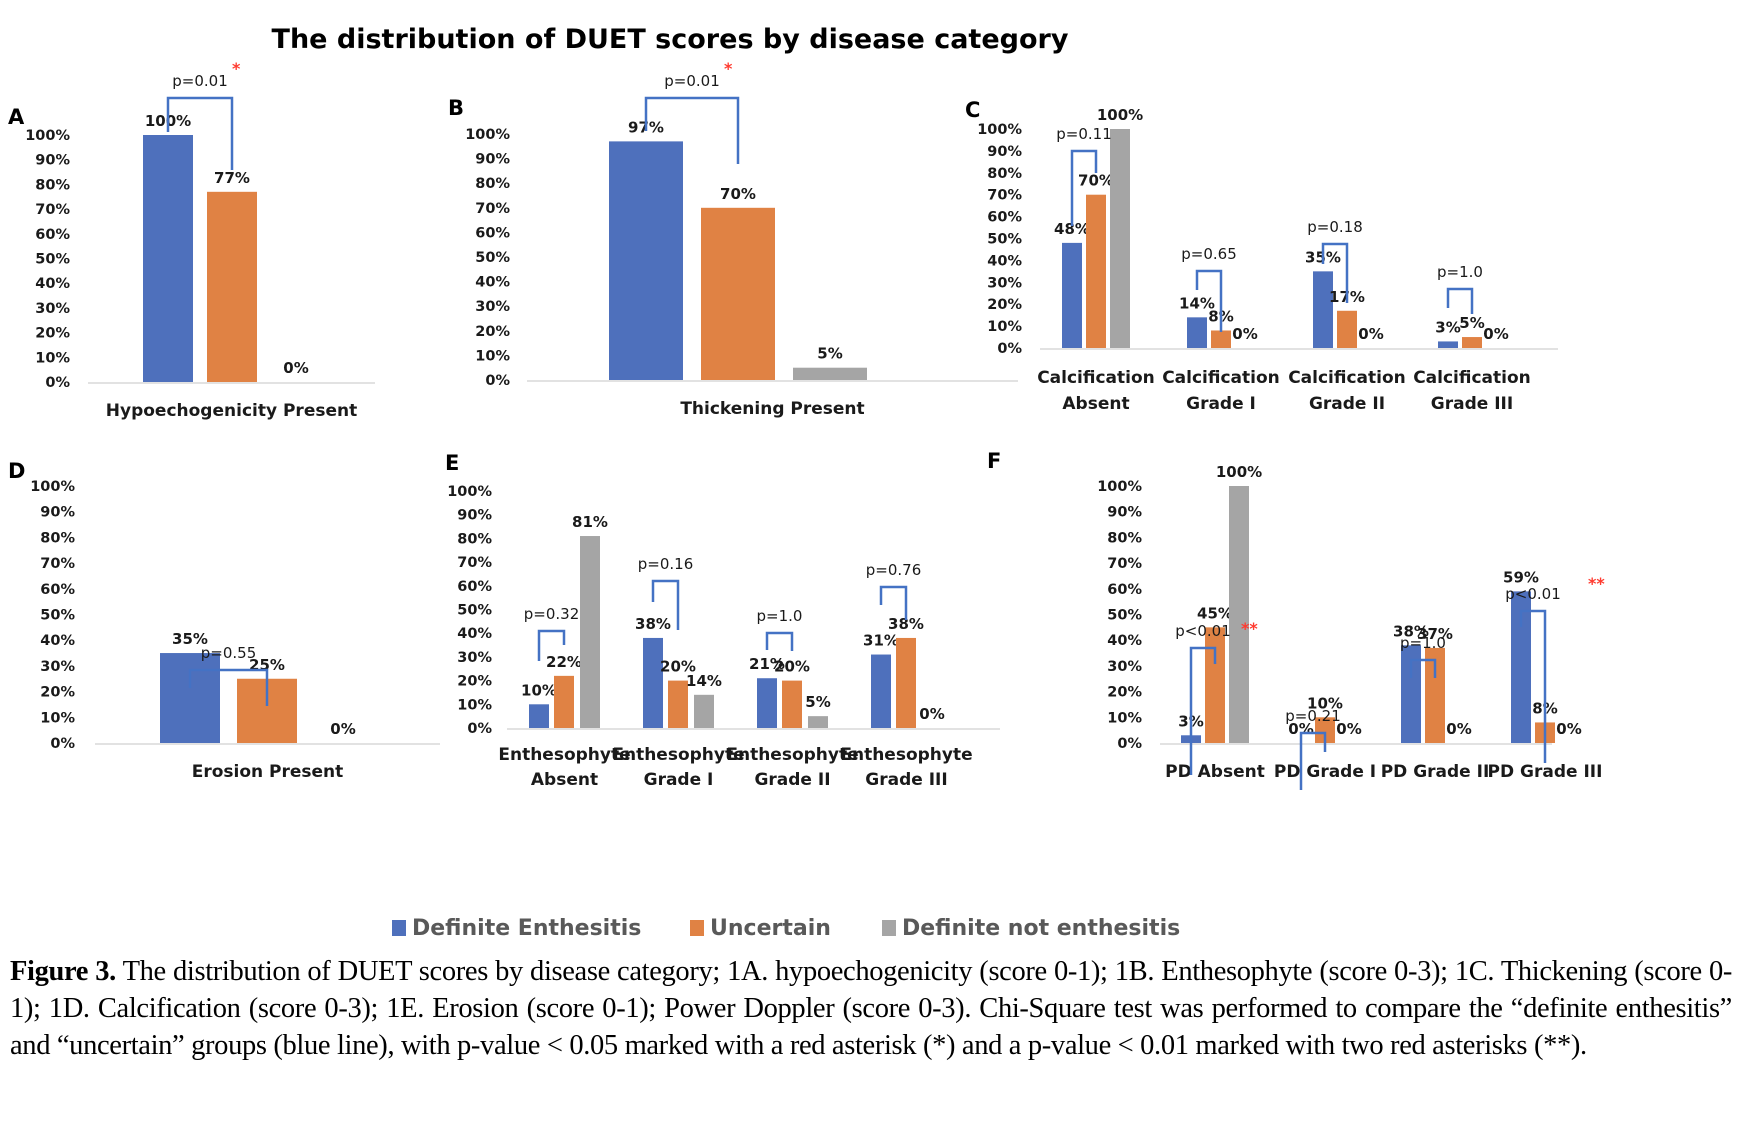 The width and height of the screenshot is (1742, 1122). I want to click on legend-swatch-uncertain, so click(697, 928).